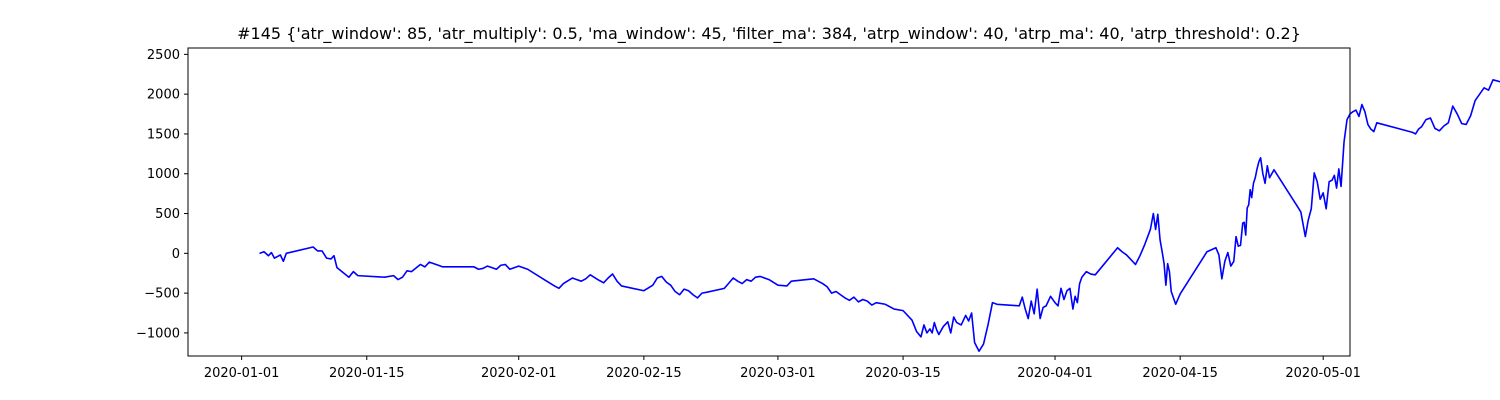 The height and width of the screenshot is (400, 1500). I want to click on x-tick-label: 2020-04-01, so click(1055, 373).